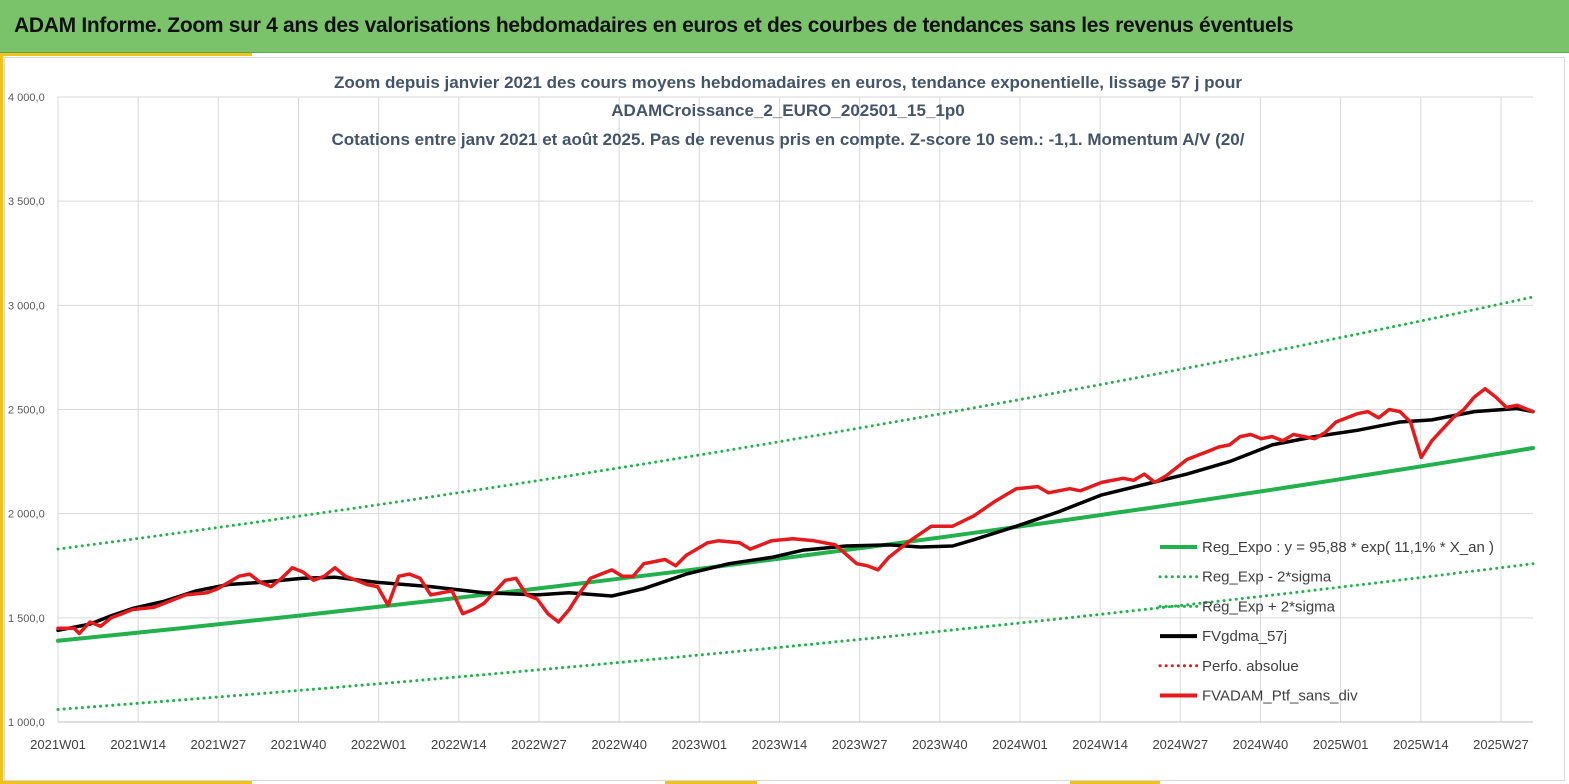 This screenshot has height=784, width=1569. I want to click on x-tick-label: 2022W01, so click(379, 744).